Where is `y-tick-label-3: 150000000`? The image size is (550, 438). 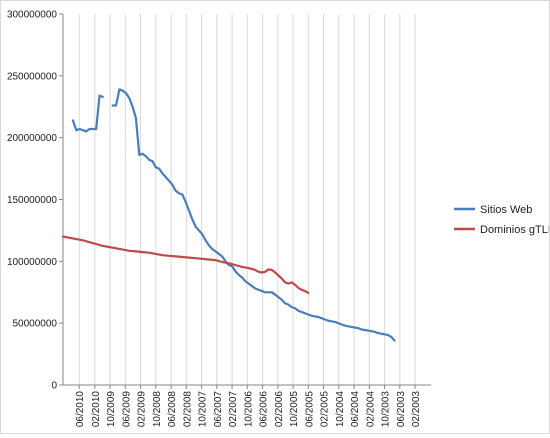
y-tick-label-3: 150000000 is located at coordinates (32, 200).